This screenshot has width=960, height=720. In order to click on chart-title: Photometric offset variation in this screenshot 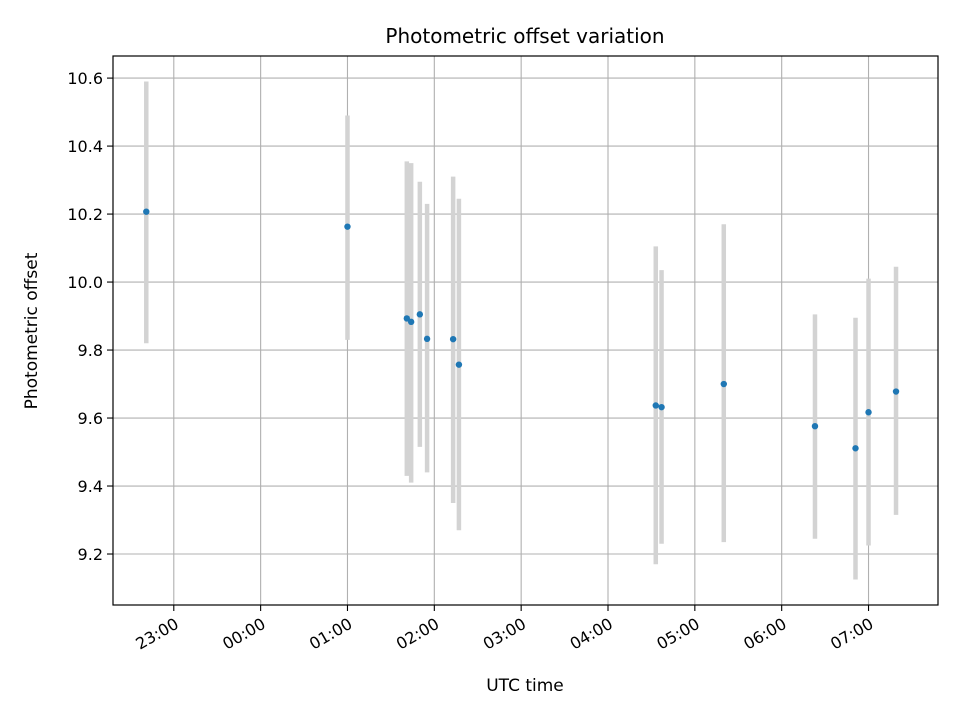, I will do `click(524, 36)`.